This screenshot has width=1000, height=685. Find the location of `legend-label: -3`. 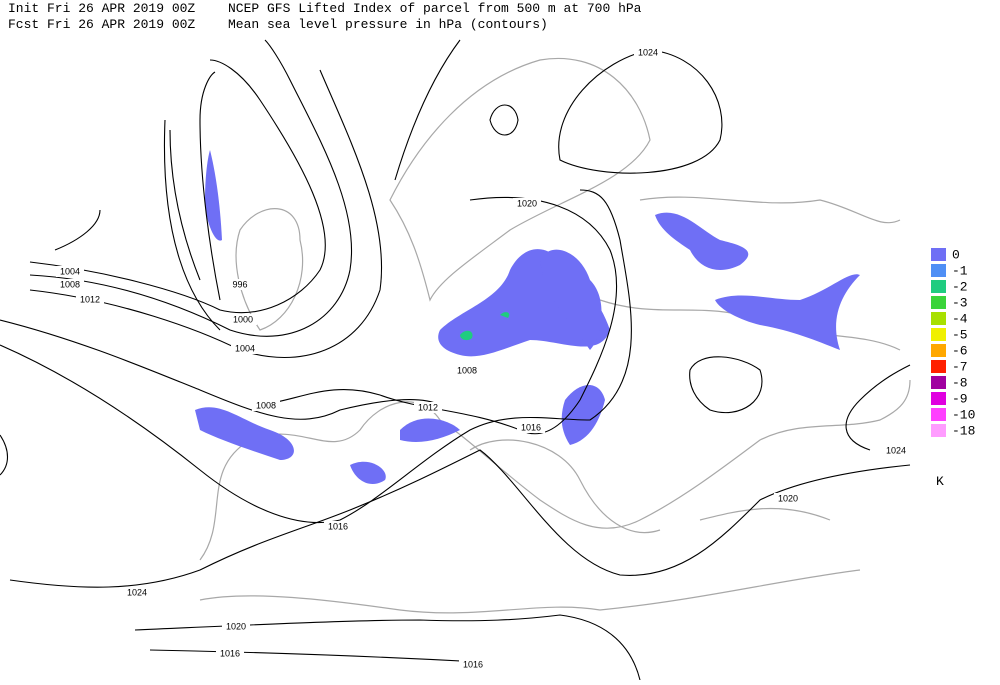

legend-label: -3 is located at coordinates (960, 302).